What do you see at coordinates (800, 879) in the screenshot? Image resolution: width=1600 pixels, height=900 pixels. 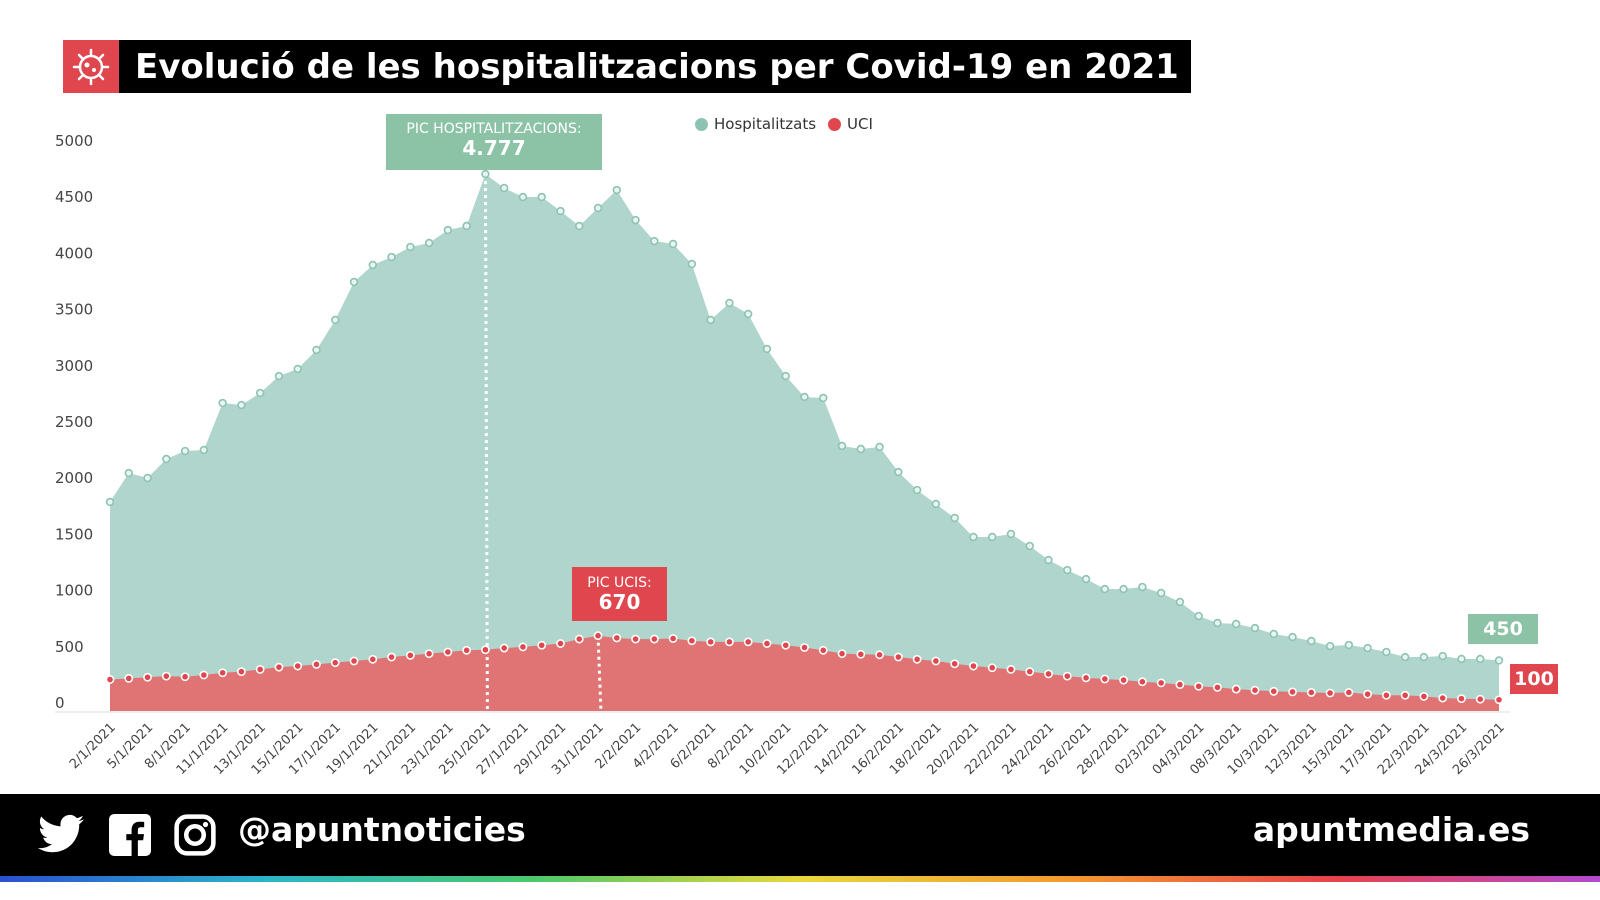 I see `color-stripe` at bounding box center [800, 879].